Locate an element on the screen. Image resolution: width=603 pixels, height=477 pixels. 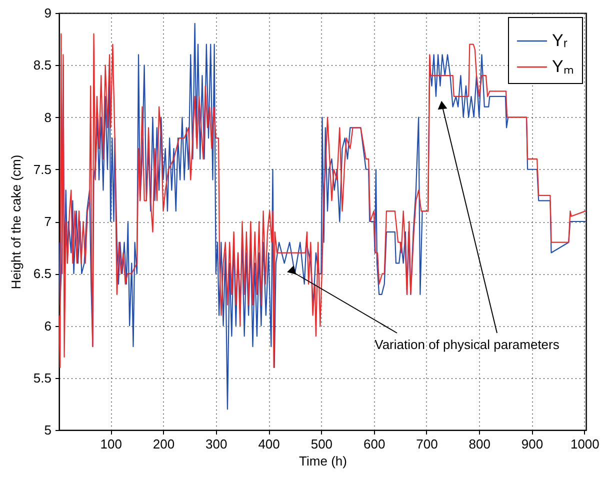
y-tick-label: 6.5 is located at coordinates (42, 274).